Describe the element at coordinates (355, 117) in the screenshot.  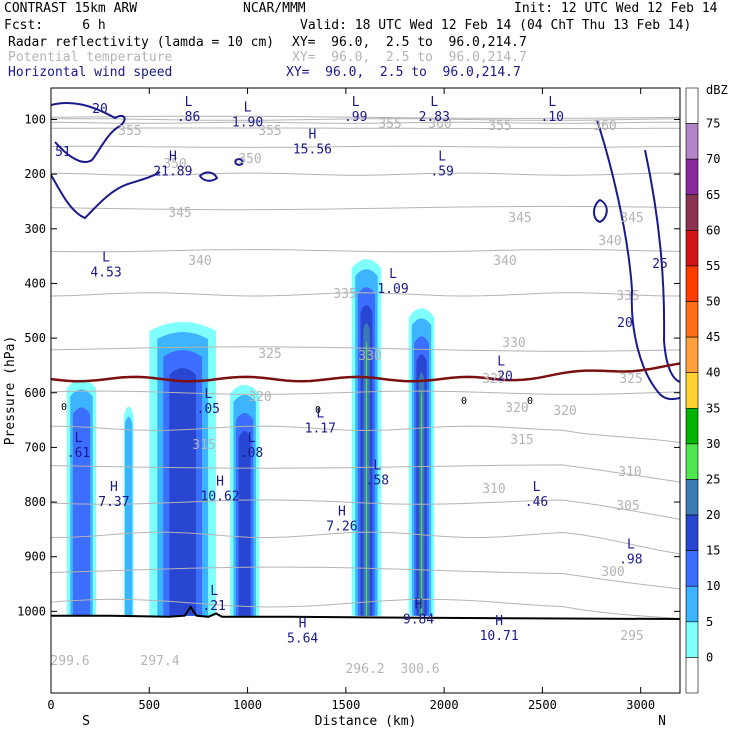
I see `extremum-value: .99` at that location.